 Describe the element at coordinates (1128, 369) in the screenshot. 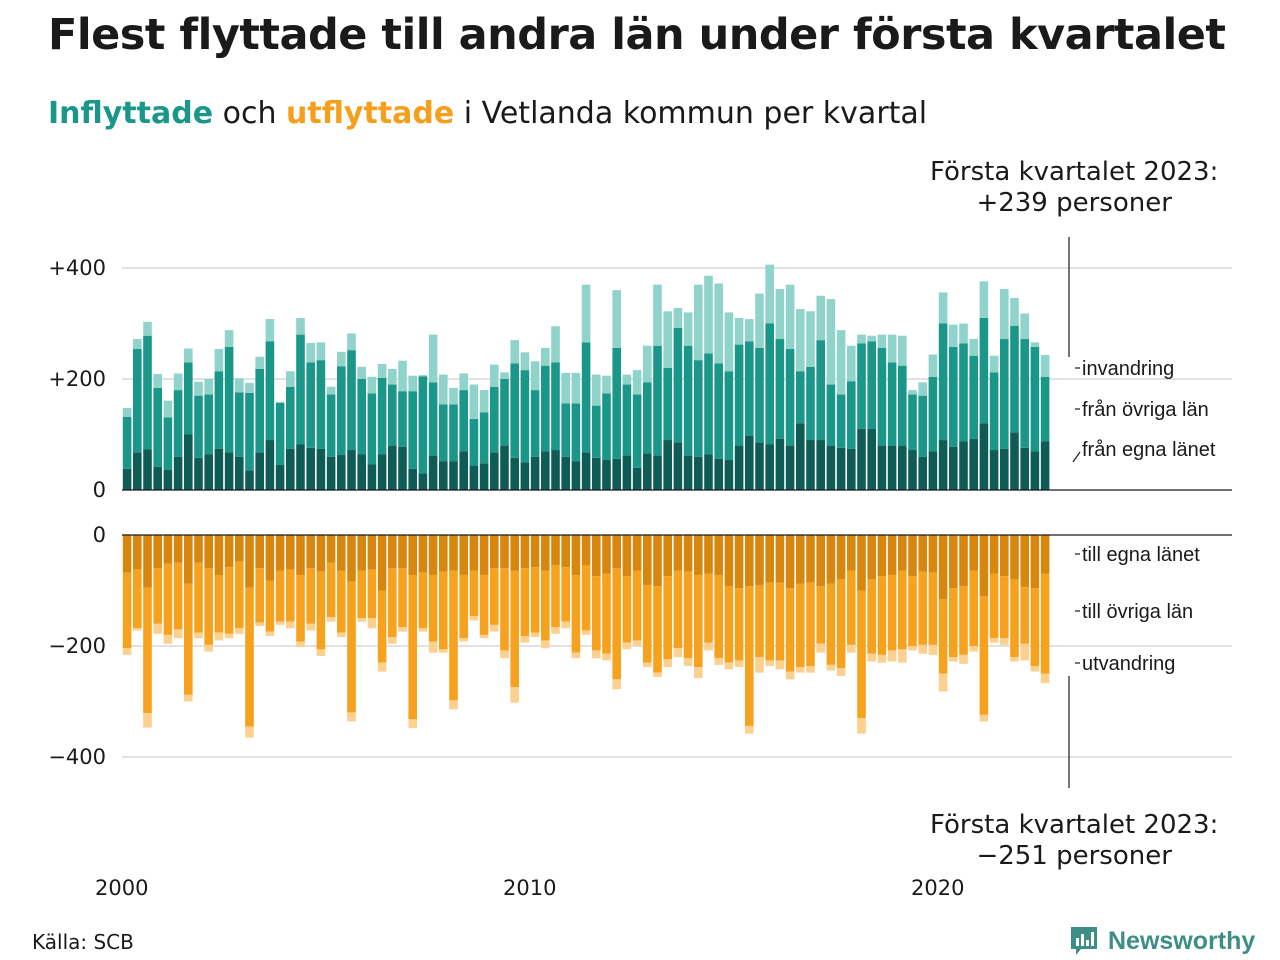

I see `label-invandring: invandring` at that location.